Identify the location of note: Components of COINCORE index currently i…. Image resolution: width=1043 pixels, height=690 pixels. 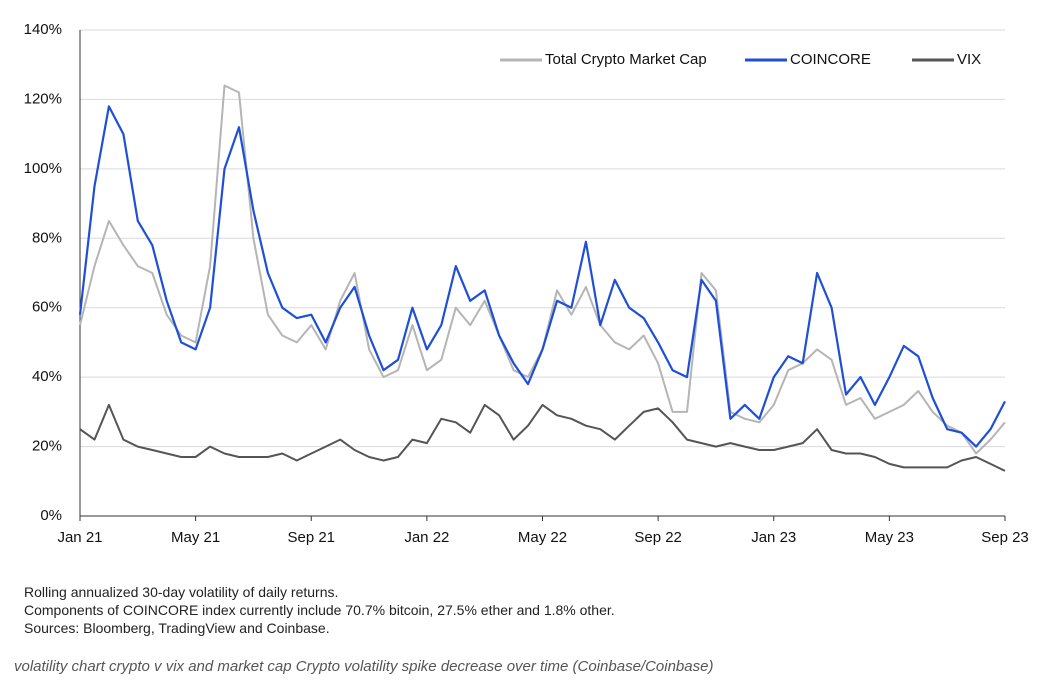
(319, 610).